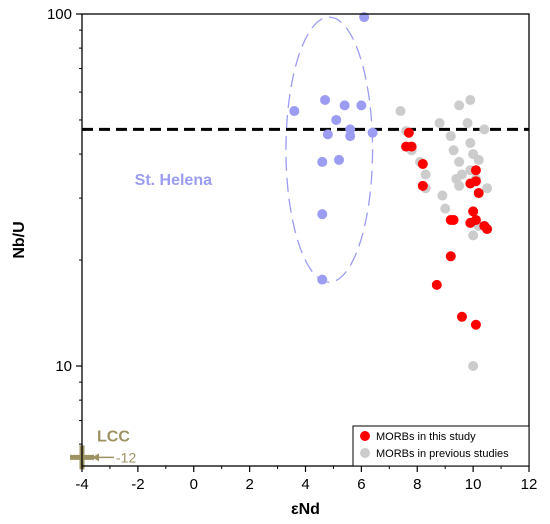 Image resolution: width=550 pixels, height=524 pixels. What do you see at coordinates (361, 484) in the screenshot?
I see `x-tick-label: 6` at bounding box center [361, 484].